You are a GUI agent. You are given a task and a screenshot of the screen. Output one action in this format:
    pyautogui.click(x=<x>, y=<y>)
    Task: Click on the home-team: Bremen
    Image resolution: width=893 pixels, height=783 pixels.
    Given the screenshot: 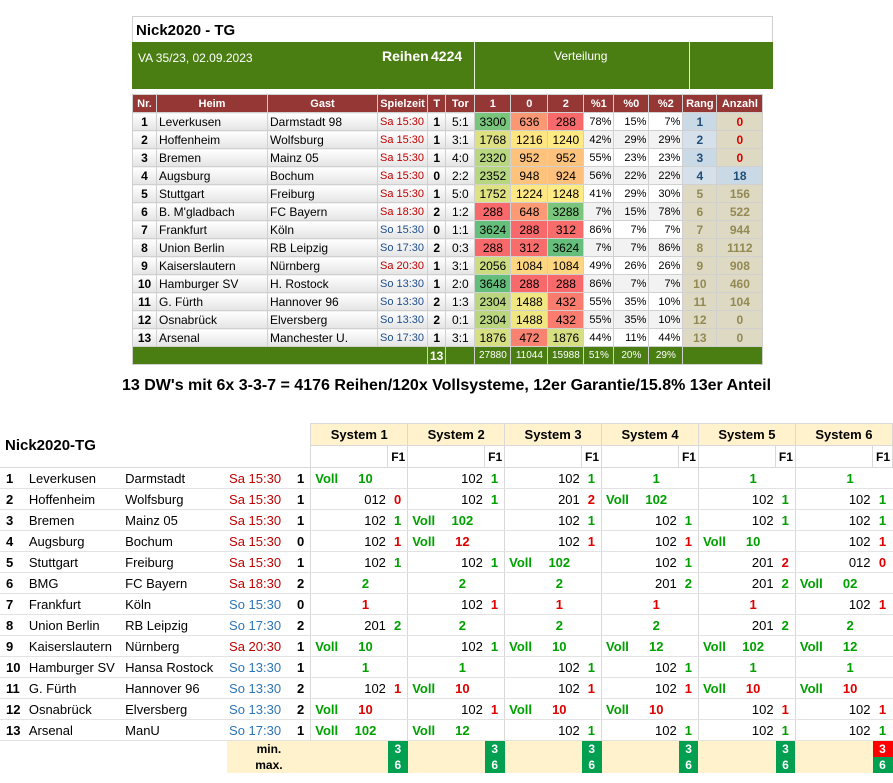 What is the action you would take?
    pyautogui.click(x=75, y=520)
    